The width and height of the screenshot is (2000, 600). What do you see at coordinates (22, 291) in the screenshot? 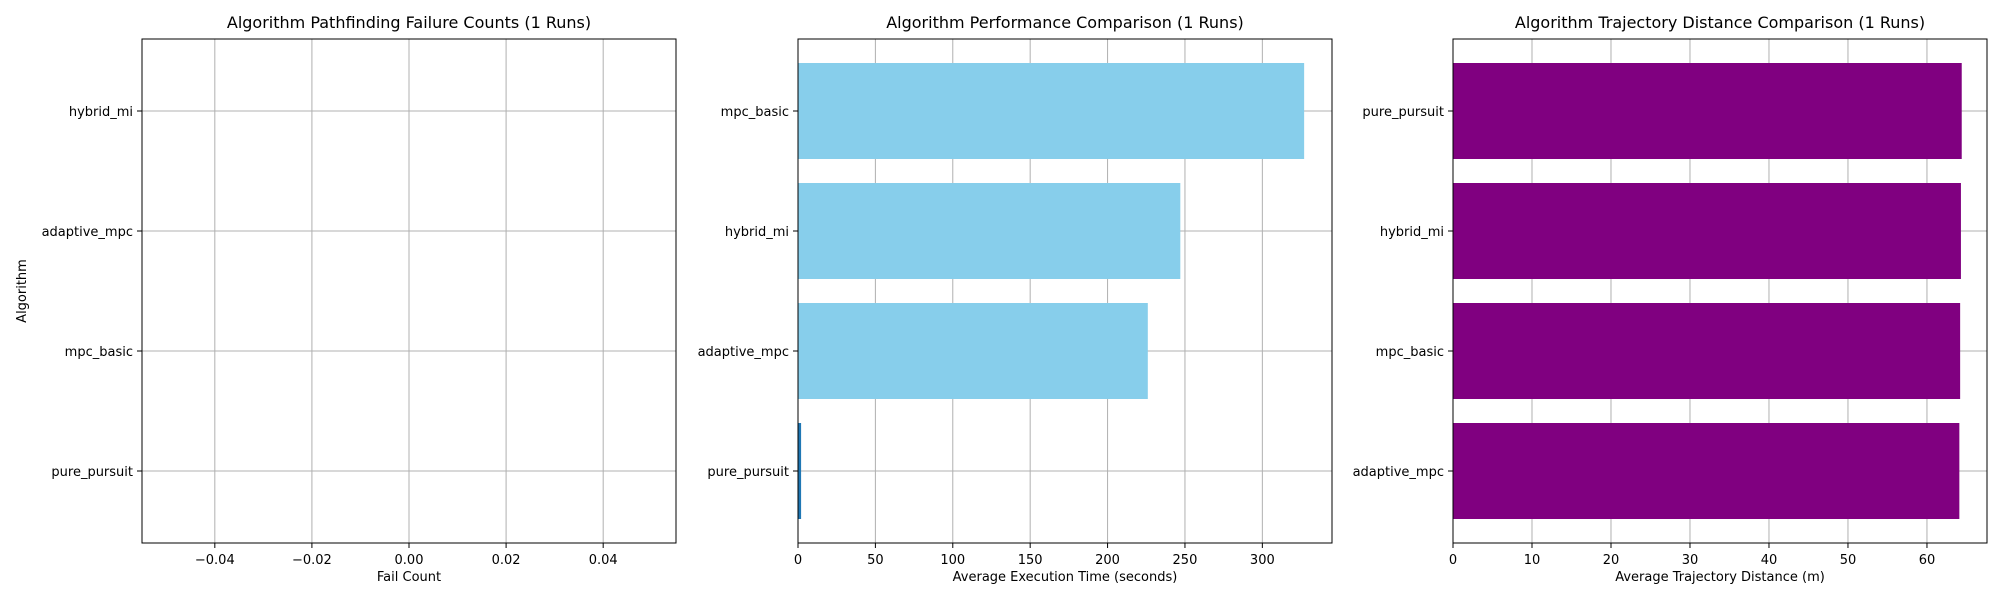
I see `y-axis-label: Algorithm` at bounding box center [22, 291].